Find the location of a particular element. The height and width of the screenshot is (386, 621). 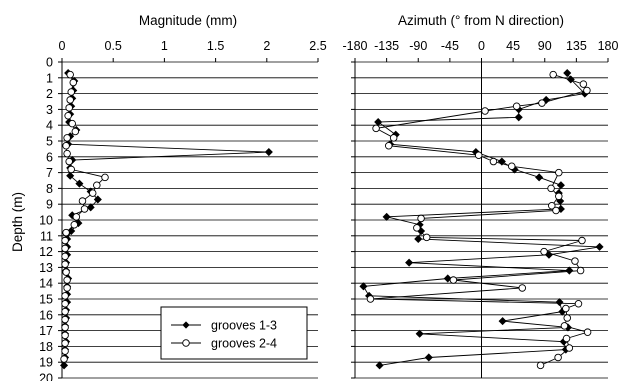

depth-tick-label: 2 is located at coordinates (49, 94).